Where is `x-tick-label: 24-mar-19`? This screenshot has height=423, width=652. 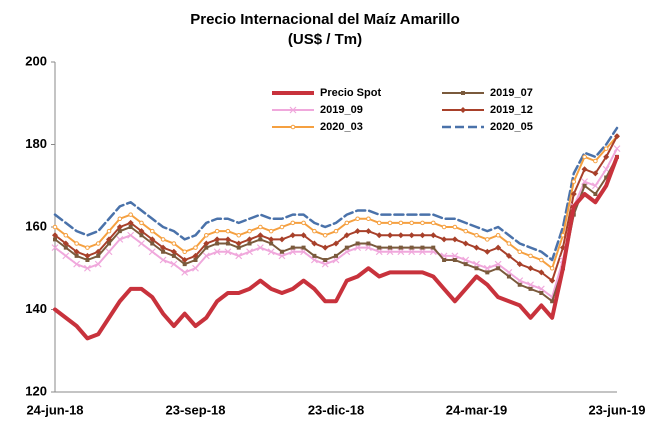
x-tick-label: 24-mar-19 is located at coordinates (476, 409).